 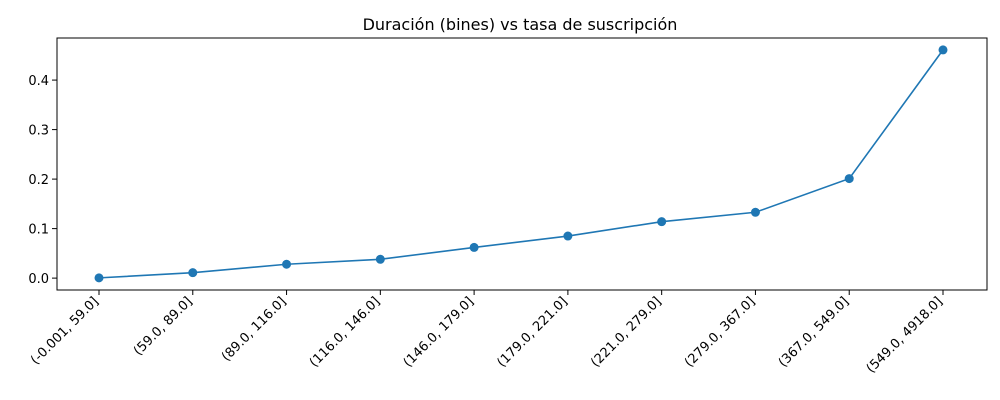 I want to click on y-tick-label: 0.2, so click(x=38, y=180).